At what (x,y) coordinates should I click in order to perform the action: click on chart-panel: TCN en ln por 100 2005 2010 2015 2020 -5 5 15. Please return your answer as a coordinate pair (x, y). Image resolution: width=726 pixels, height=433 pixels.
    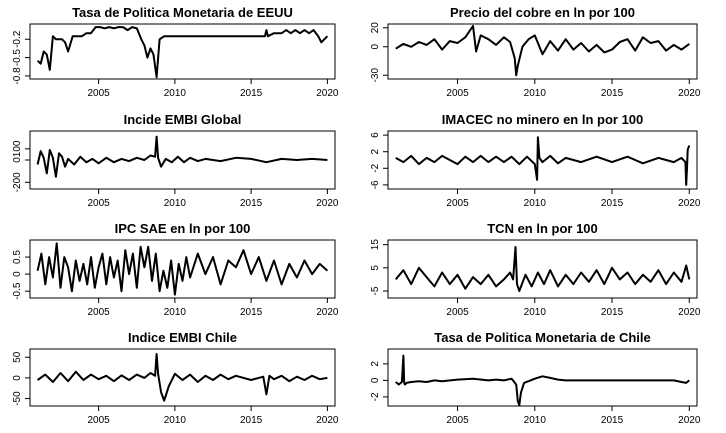
    Looking at the image, I should click on (535, 269).